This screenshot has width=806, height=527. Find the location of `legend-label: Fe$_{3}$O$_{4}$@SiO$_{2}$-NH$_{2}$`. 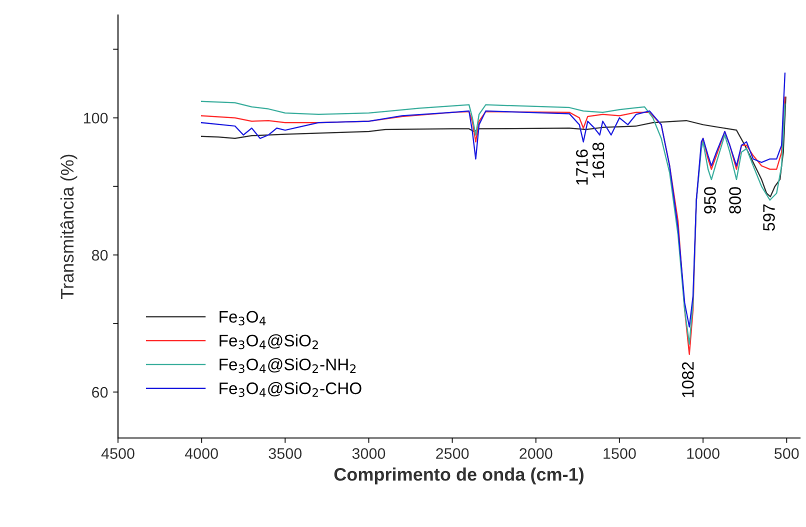

legend-label: Fe$_{3}$O$_{4}$@SiO$_{2}$-NH$_{2}$ is located at coordinates (288, 366).